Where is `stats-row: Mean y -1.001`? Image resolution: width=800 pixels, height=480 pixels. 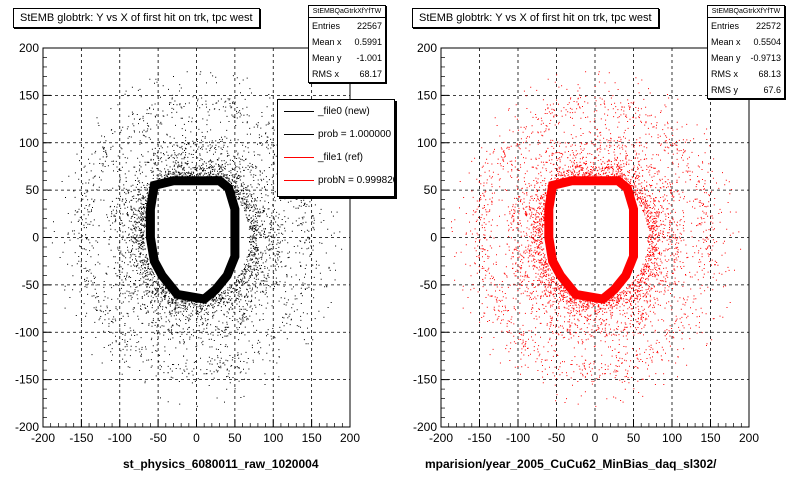
stats-row: Mean y -1.001 is located at coordinates (347, 58).